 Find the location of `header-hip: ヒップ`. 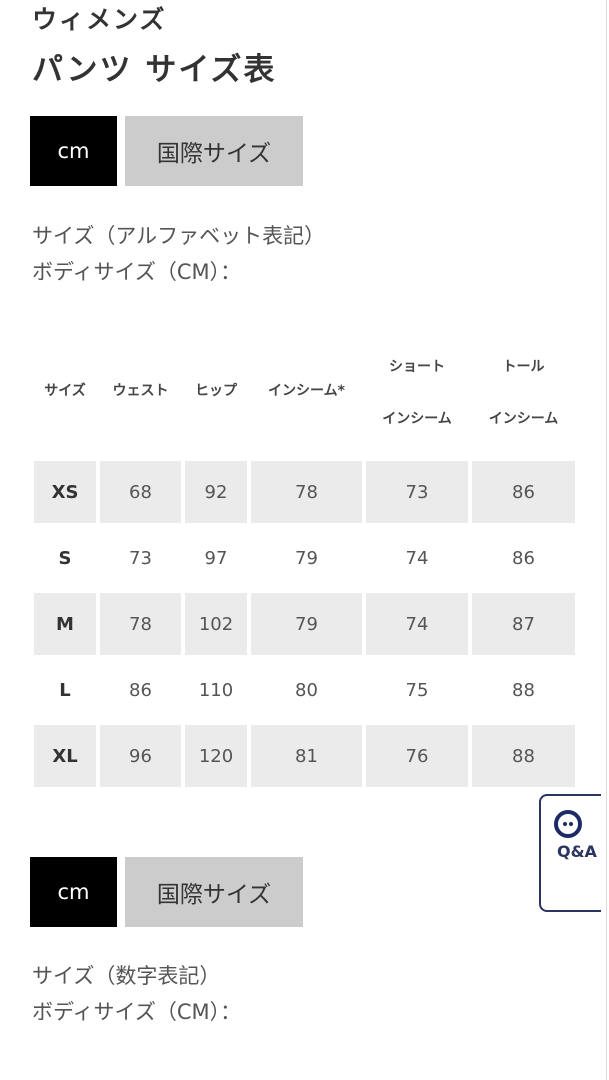

header-hip: ヒップ is located at coordinates (216, 391).